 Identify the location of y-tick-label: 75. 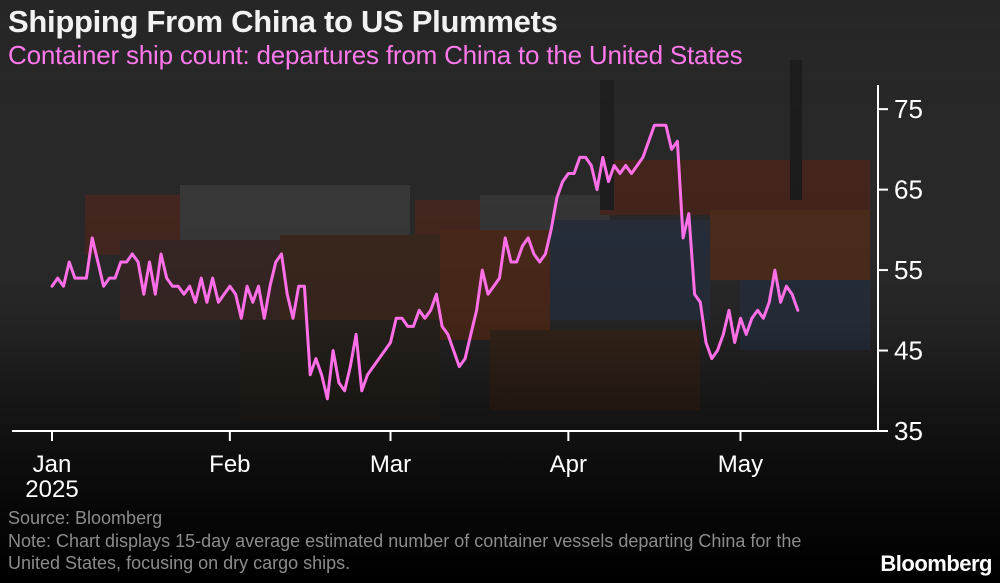
(908, 109).